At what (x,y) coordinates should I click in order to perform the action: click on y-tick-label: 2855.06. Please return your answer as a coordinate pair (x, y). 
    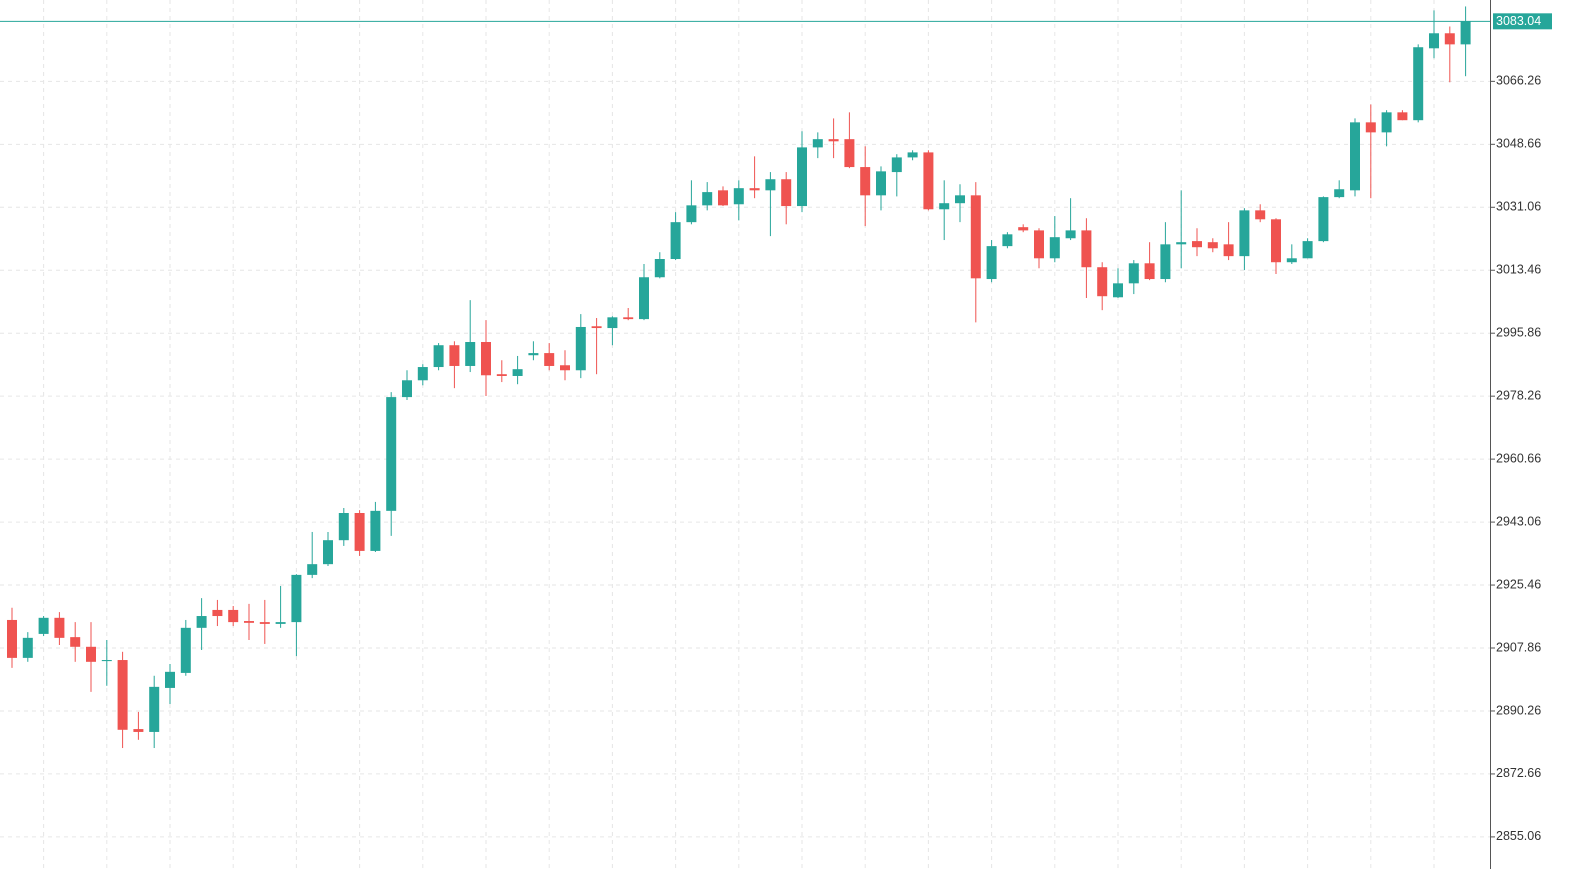
    Looking at the image, I should click on (1518, 836).